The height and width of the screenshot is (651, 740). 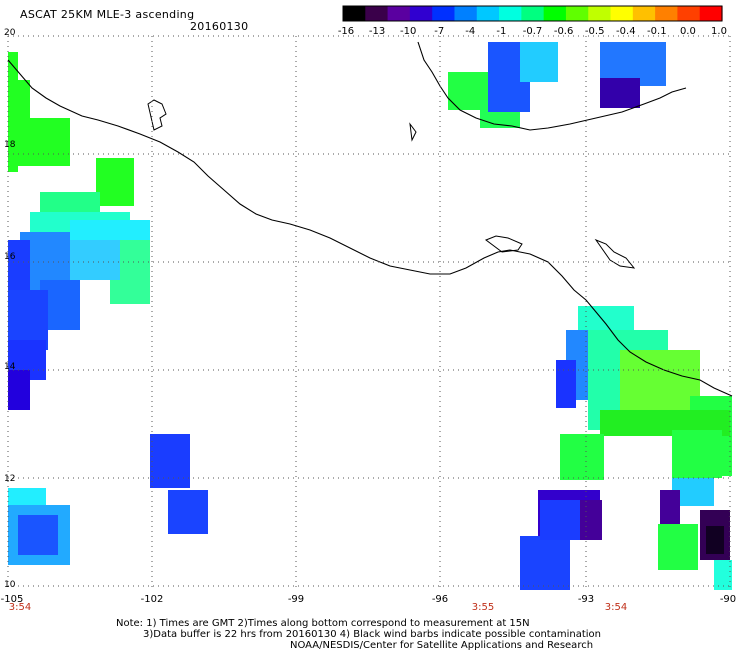 I want to click on colorbar, so click(x=532, y=13).